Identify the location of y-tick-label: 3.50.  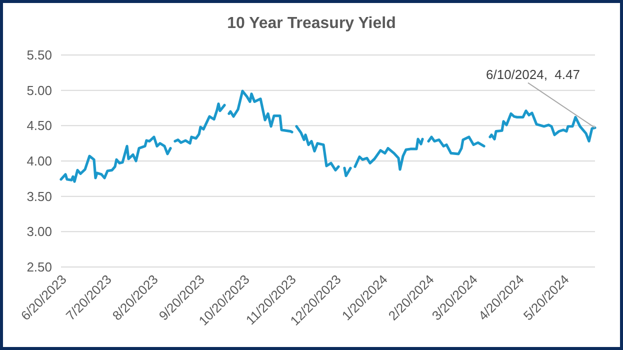
(39, 196).